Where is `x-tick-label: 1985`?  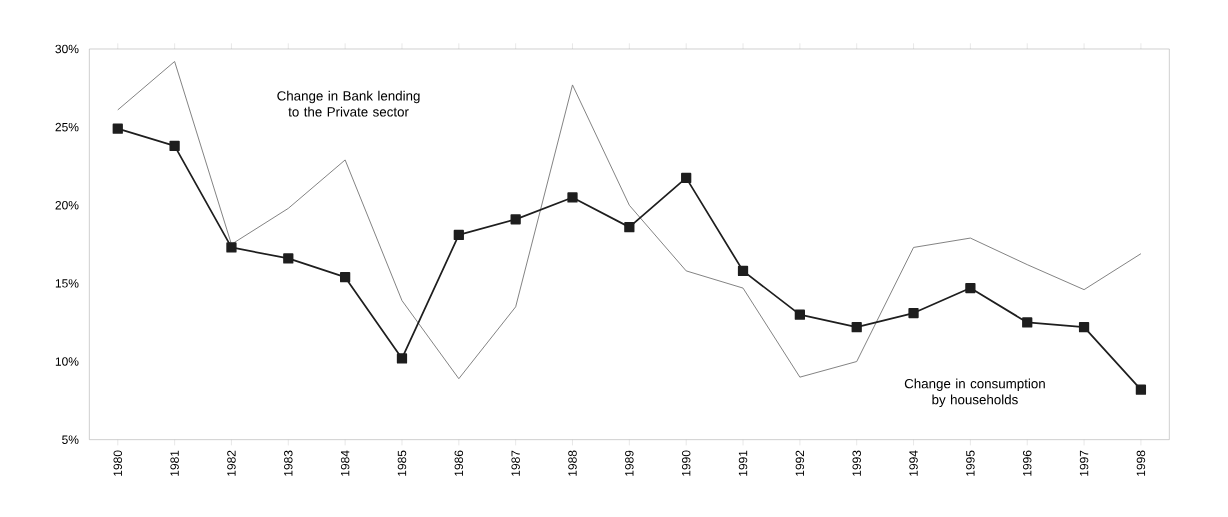 x-tick-label: 1985 is located at coordinates (402, 463).